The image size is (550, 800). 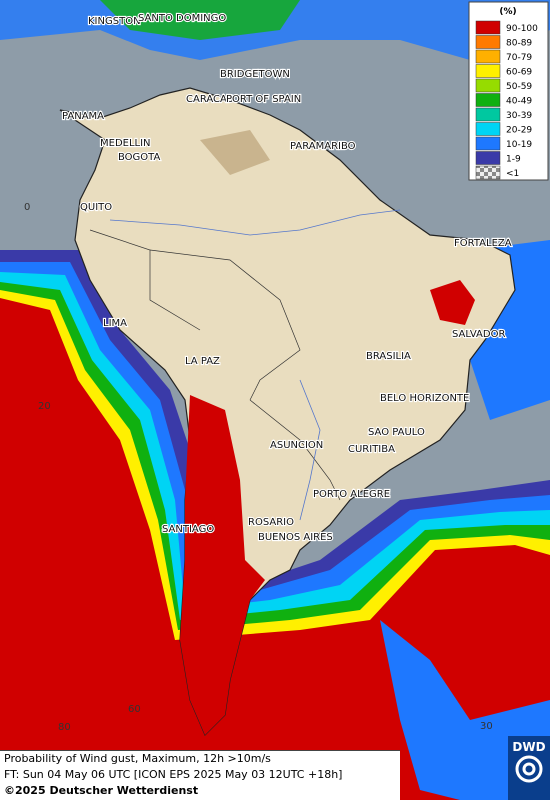 I want to click on city-label: BRIDGETOWN, so click(x=255, y=74).